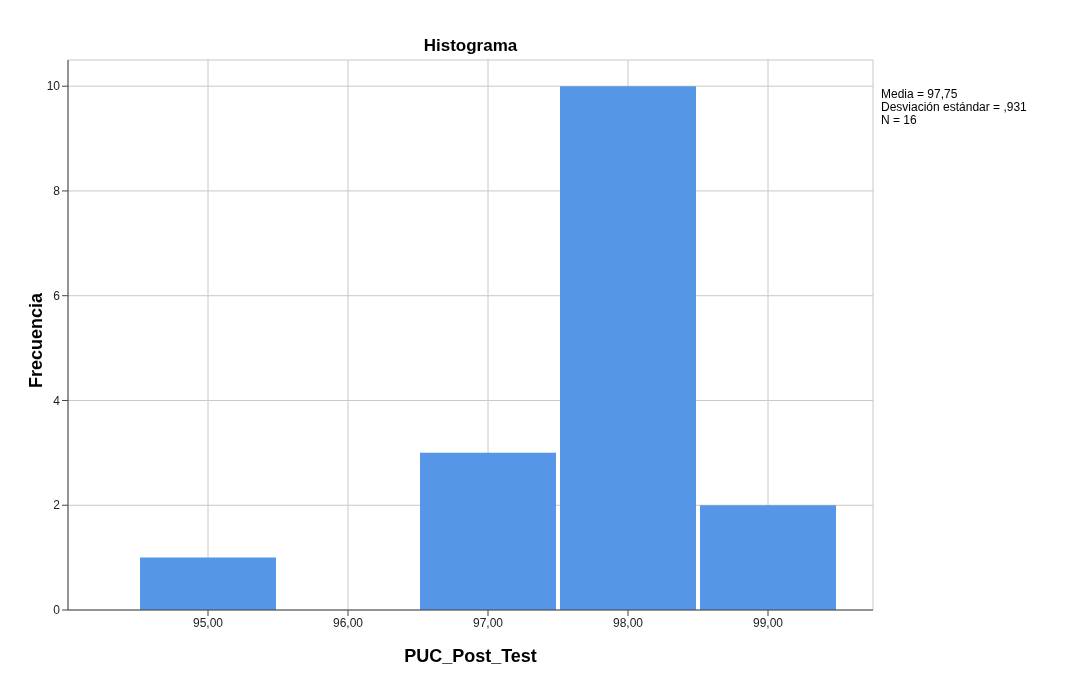 Image resolution: width=1067 pixels, height=688 pixels. What do you see at coordinates (53, 86) in the screenshot?
I see `y-tick-label: 10` at bounding box center [53, 86].